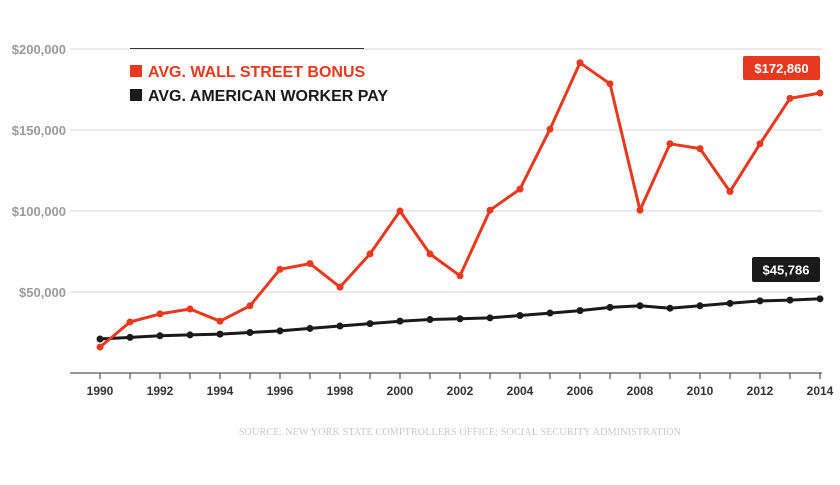  What do you see at coordinates (280, 391) in the screenshot?
I see `x-tick-label: 1996` at bounding box center [280, 391].